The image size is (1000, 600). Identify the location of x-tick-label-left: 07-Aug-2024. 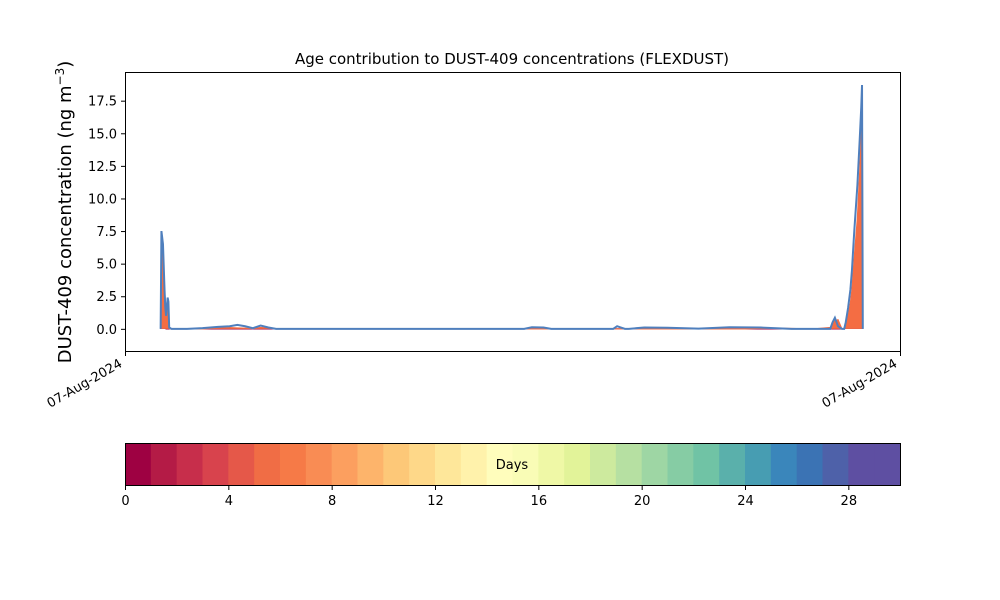
(85, 383).